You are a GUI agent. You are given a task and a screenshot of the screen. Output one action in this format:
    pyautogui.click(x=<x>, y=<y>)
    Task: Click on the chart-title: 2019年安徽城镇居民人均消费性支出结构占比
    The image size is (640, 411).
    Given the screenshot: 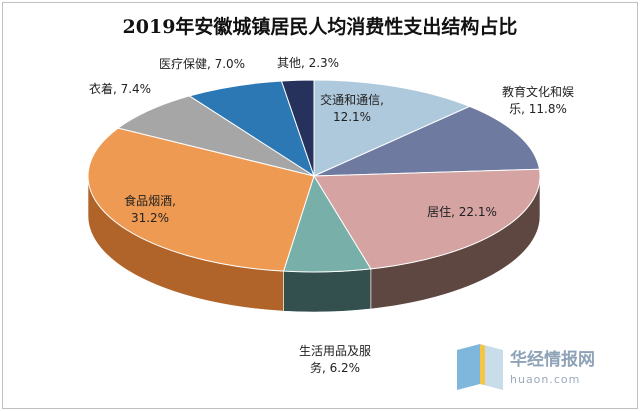 What is the action you would take?
    pyautogui.click(x=320, y=27)
    